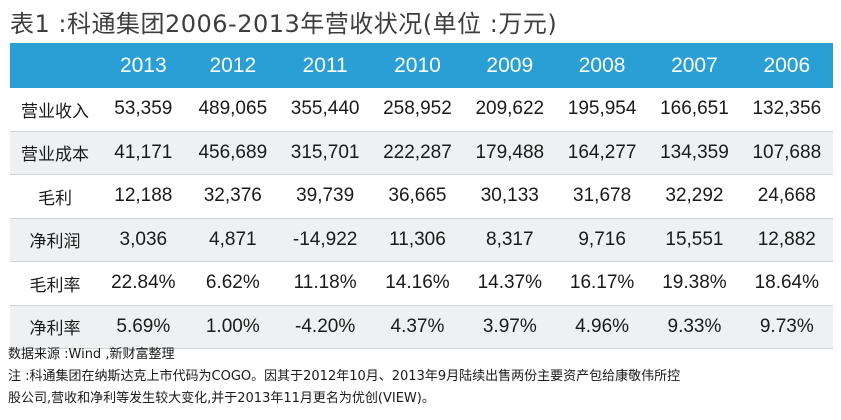 The width and height of the screenshot is (841, 420). Describe the element at coordinates (509, 153) in the screenshot. I see `table-cell: 179,488` at that location.